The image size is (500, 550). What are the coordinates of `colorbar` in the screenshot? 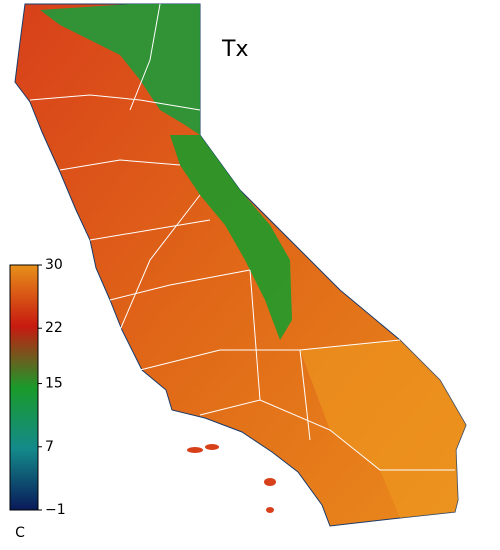 It's located at (24, 387).